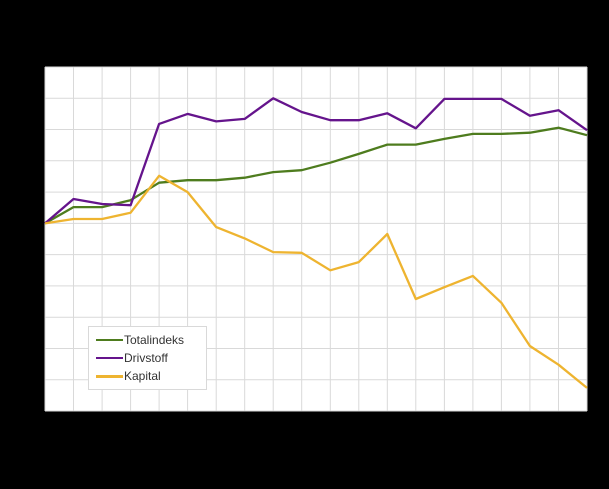 The height and width of the screenshot is (489, 609). I want to click on legend-item-drivstoff: Drivstoff, so click(151, 358).